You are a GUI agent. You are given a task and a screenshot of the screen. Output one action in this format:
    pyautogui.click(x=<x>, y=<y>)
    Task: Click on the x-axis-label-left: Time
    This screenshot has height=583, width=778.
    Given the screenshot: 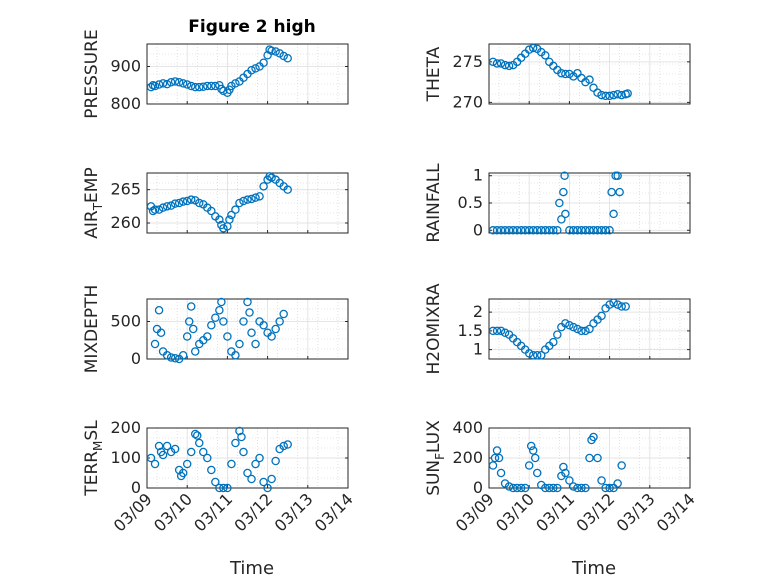 What is the action you would take?
    pyautogui.click(x=251, y=568)
    